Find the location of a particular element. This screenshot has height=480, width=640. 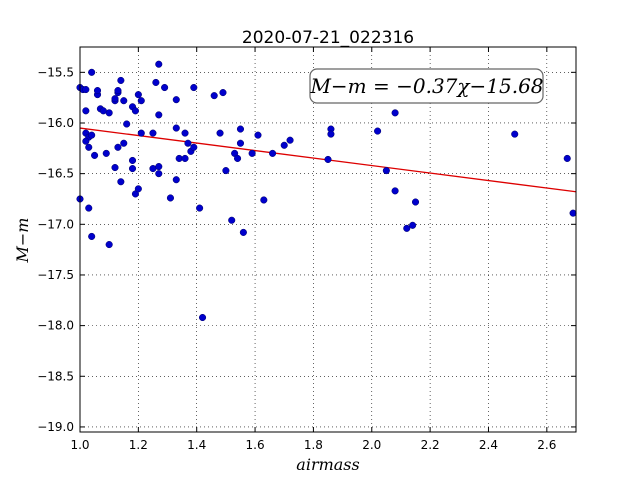

x-tick-label: 2.2 is located at coordinates (430, 445).